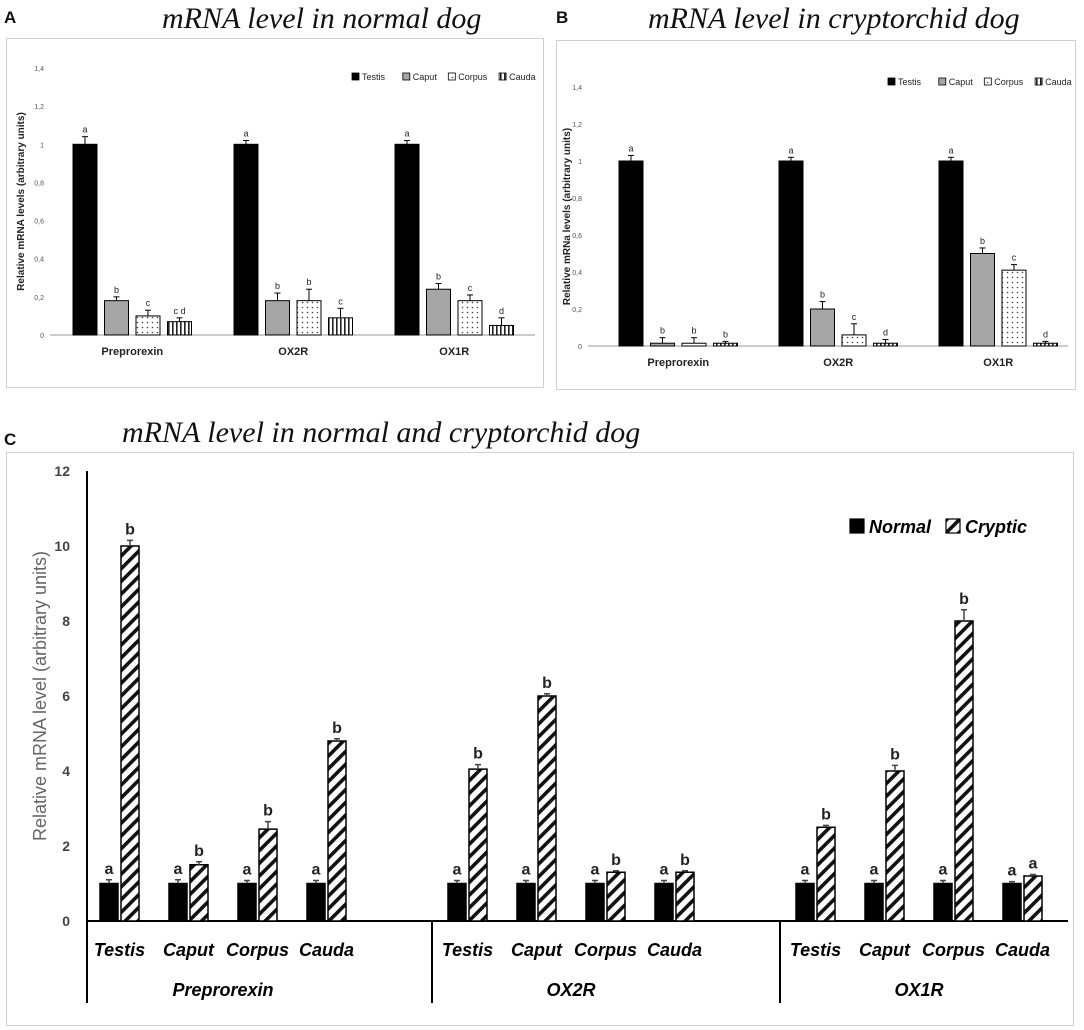 Image resolution: width=1084 pixels, height=1030 pixels. What do you see at coordinates (577, 273) in the screenshot?
I see `b-ytick-label: 0,4` at bounding box center [577, 273].